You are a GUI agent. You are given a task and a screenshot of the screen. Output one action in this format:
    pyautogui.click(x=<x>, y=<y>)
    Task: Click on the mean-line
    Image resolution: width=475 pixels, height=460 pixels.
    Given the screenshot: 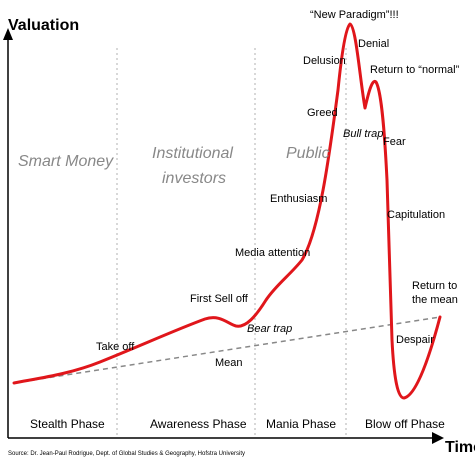 What is the action you would take?
    pyautogui.click(x=227, y=350)
    